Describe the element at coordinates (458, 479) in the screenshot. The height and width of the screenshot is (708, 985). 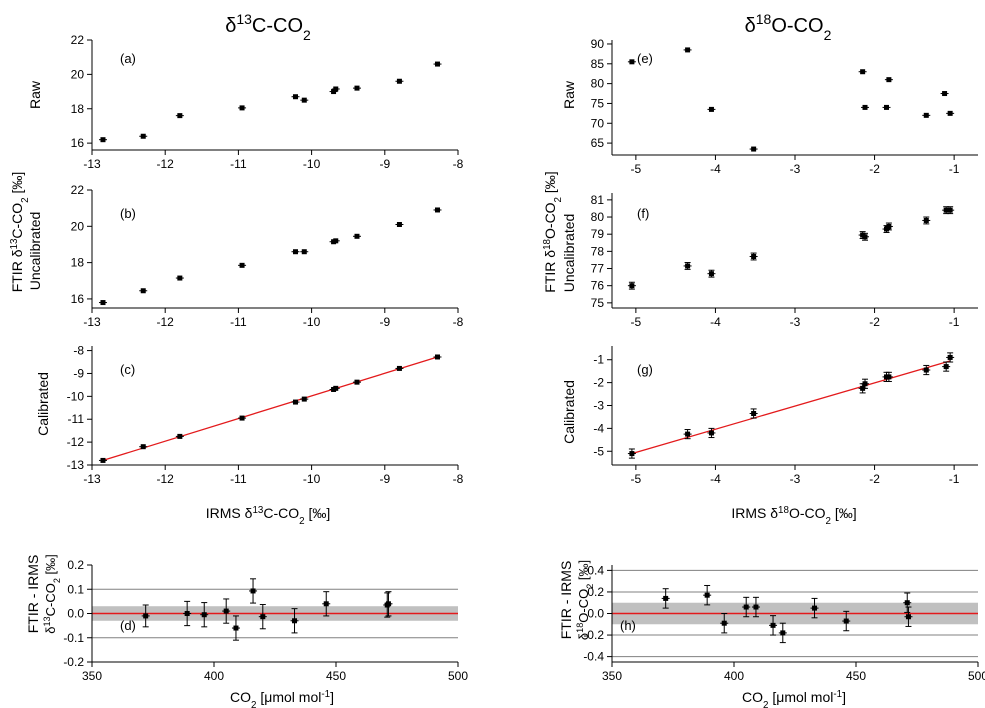
I see `x-tick-label: -8` at that location.